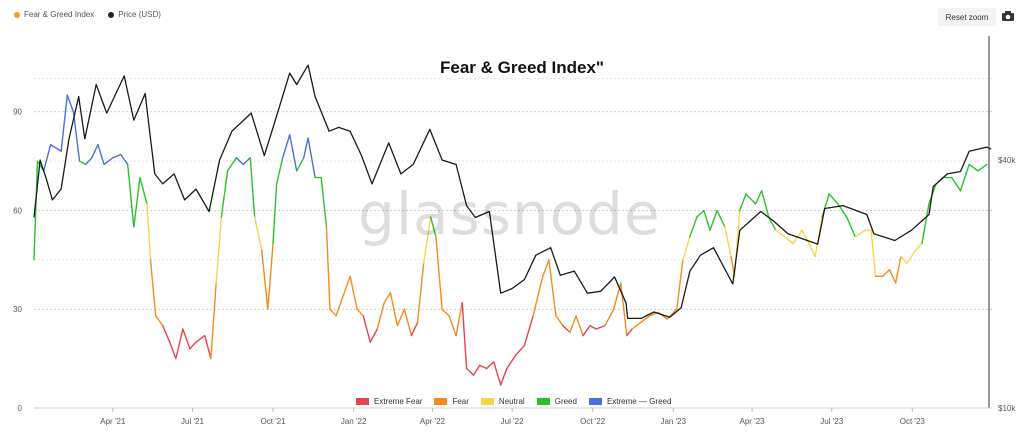  I want to click on x-tick-label: Oct '21, so click(274, 421).